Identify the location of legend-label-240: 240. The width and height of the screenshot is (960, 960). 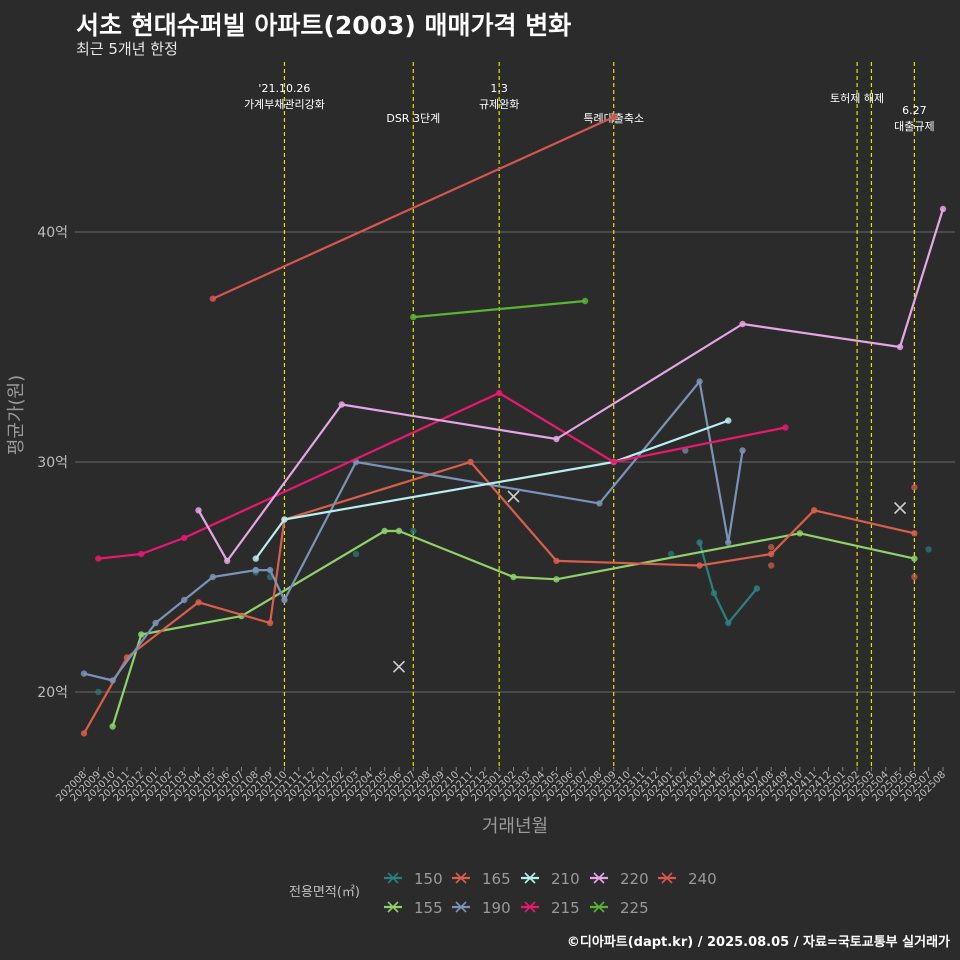
(702, 879).